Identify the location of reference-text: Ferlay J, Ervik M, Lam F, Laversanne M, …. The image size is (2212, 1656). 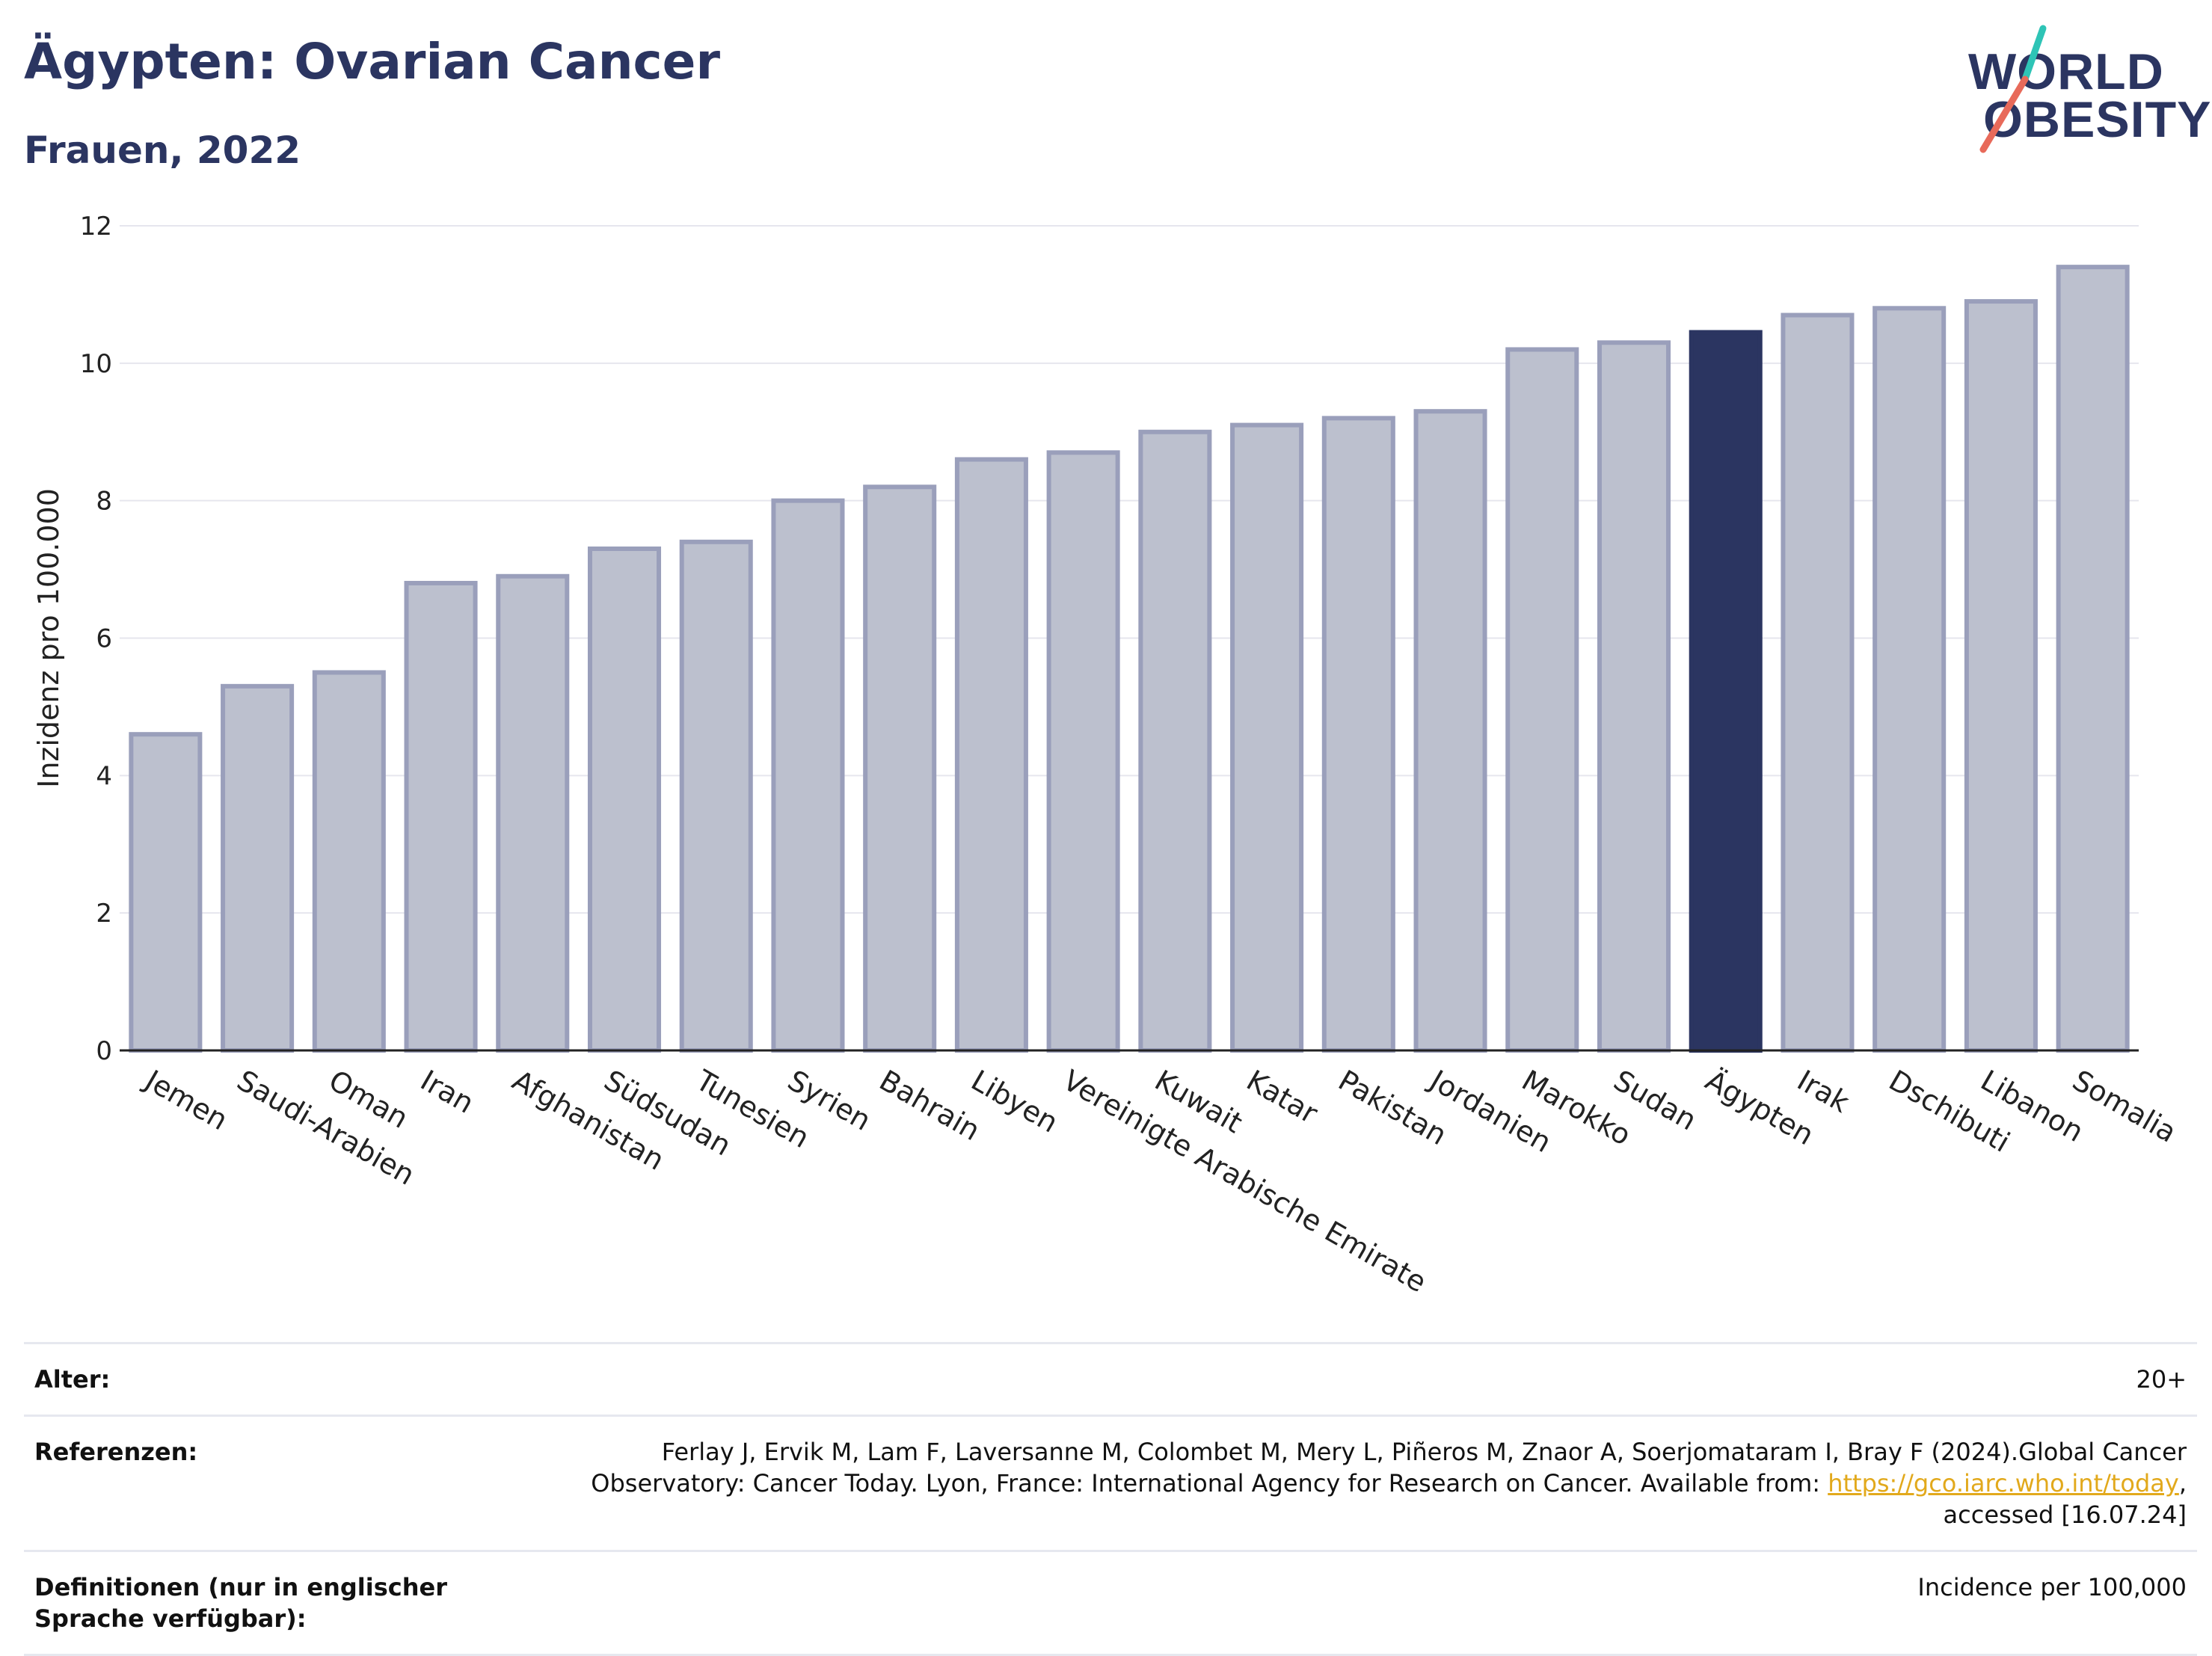
(1389, 1468).